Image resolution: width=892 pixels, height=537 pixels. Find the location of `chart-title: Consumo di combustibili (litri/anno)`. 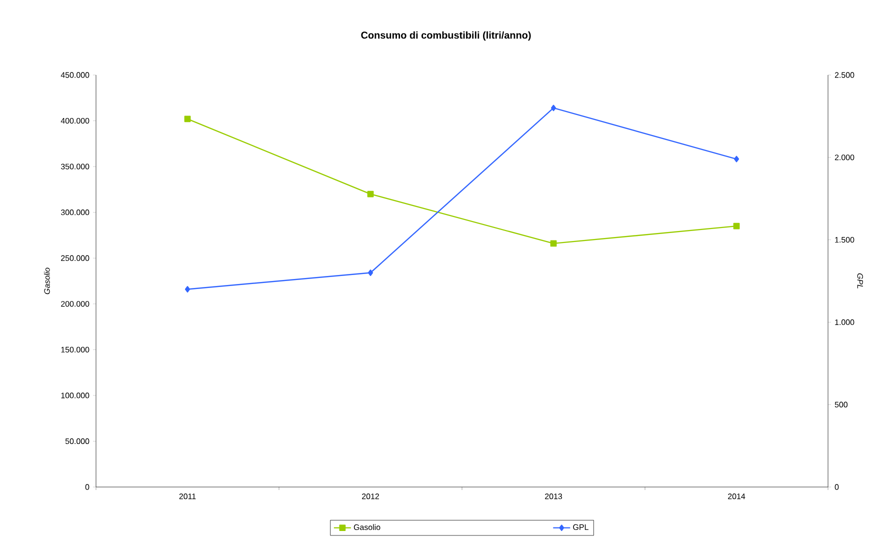

chart-title: Consumo di combustibili (litri/anno) is located at coordinates (446, 36).